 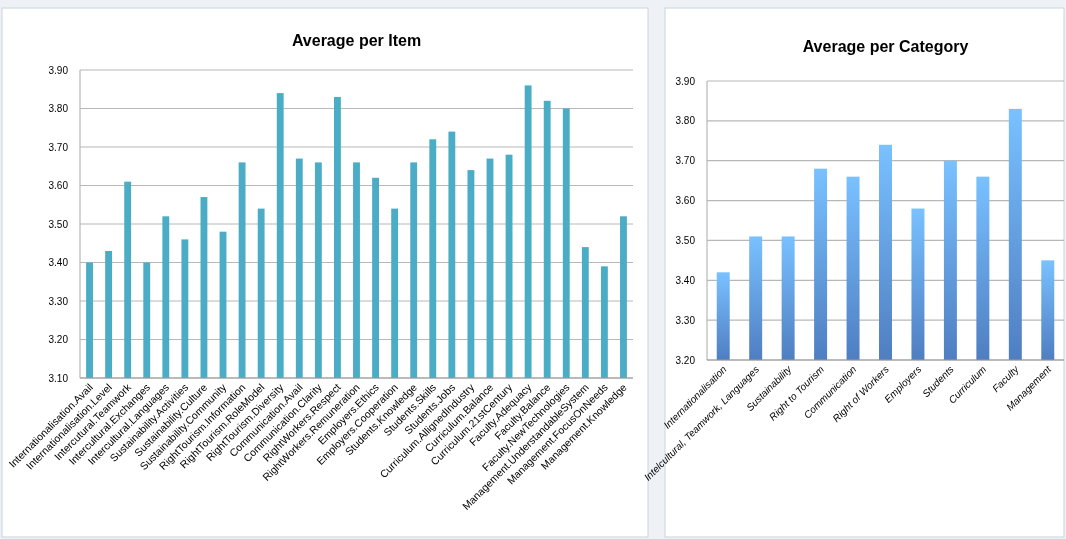 I want to click on chart-title: Average per Category, so click(x=885, y=46).